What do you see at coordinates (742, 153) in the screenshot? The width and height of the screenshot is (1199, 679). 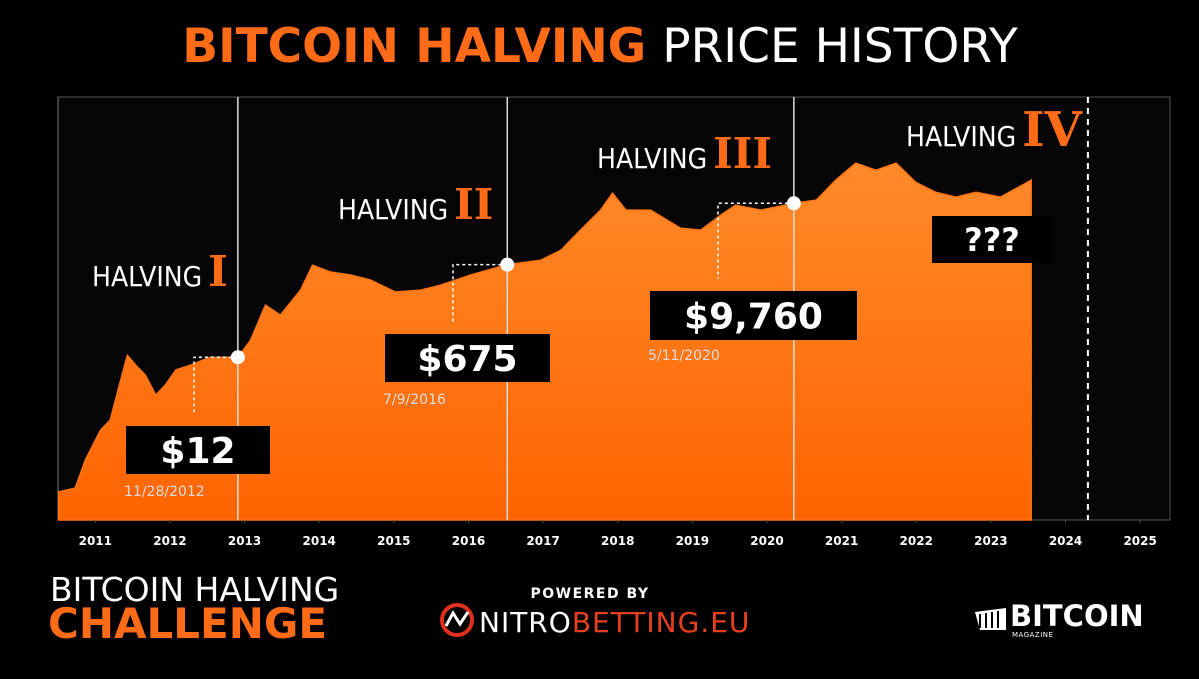 I see `halving-numeral: III` at bounding box center [742, 153].